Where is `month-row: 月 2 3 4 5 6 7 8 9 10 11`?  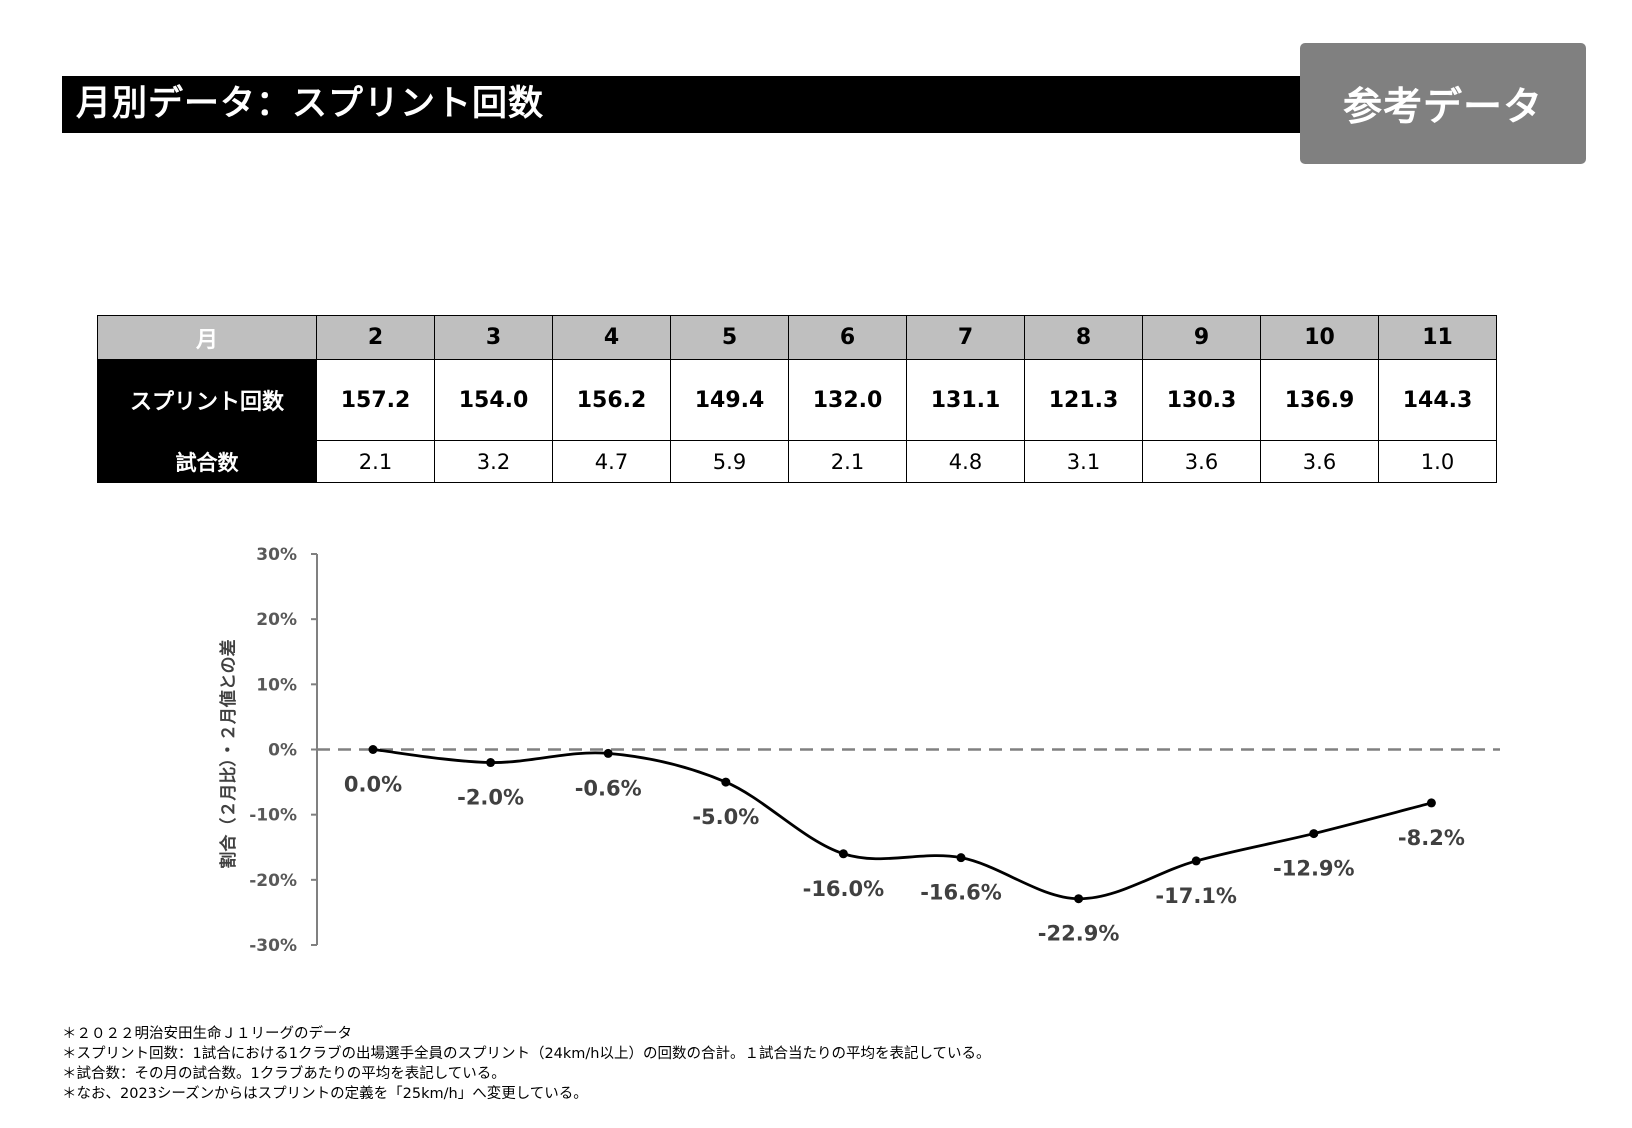
month-row: 月 2 3 4 5 6 7 8 9 10 11 is located at coordinates (797, 337).